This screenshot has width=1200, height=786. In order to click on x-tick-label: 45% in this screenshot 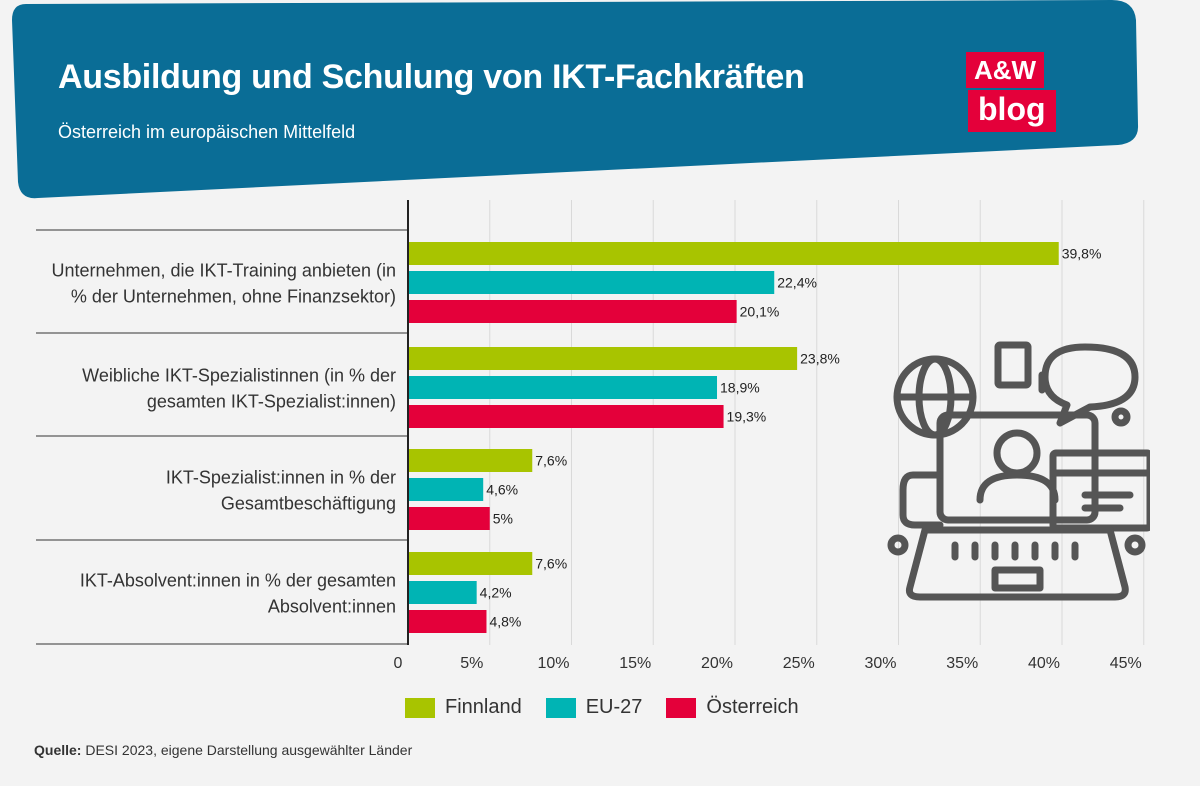, I will do `click(1126, 663)`.